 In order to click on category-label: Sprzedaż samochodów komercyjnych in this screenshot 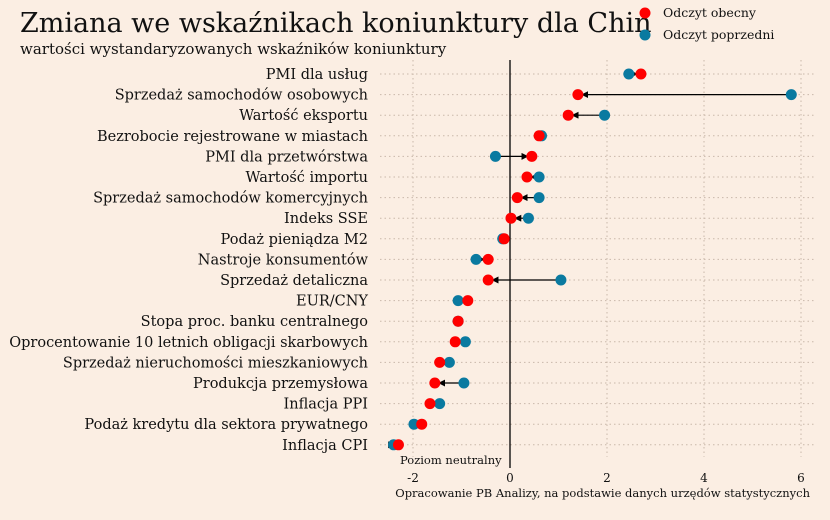, I will do `click(230, 199)`.